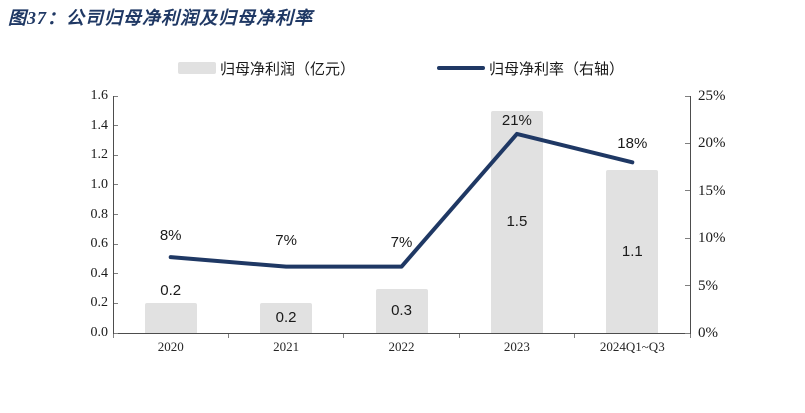 The width and height of the screenshot is (805, 413). What do you see at coordinates (712, 143) in the screenshot?
I see `right-axis-tick-label: 20%` at bounding box center [712, 143].